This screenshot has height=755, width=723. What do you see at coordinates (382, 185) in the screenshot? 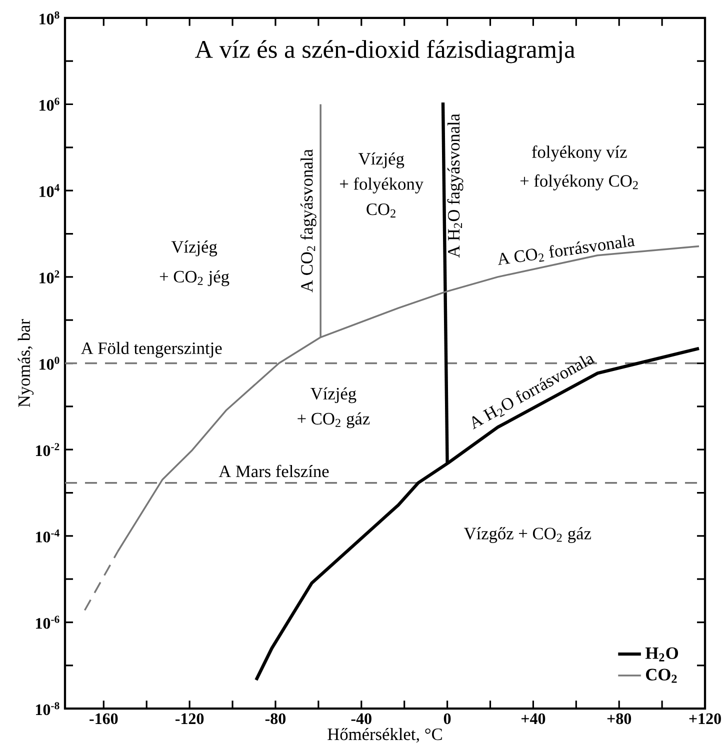
I see `annotation: + folyékony` at bounding box center [382, 185].